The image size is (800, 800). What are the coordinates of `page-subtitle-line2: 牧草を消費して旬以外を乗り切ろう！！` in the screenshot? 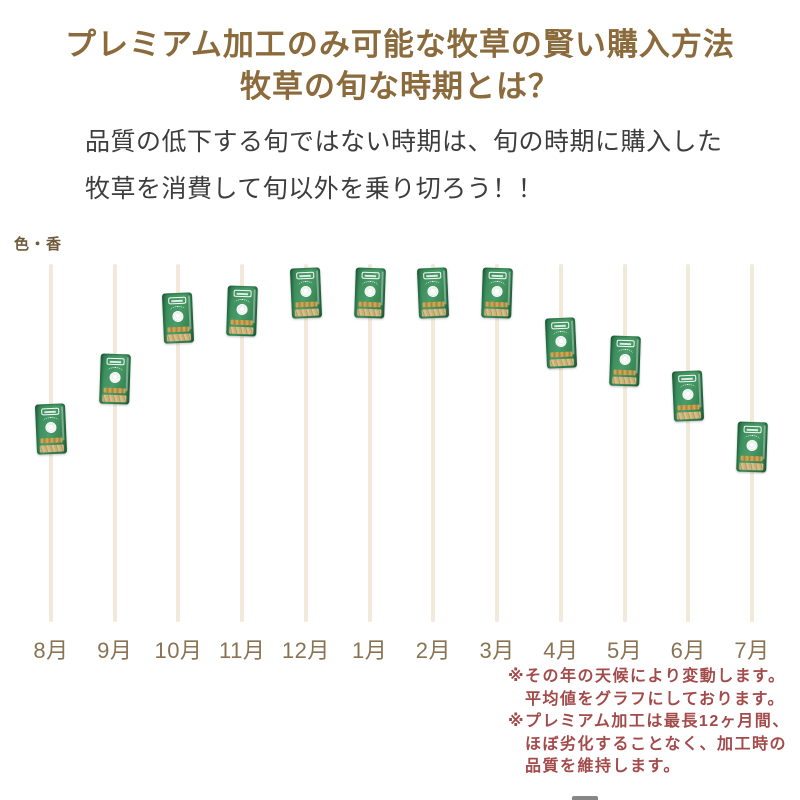 It's located at (314, 189).